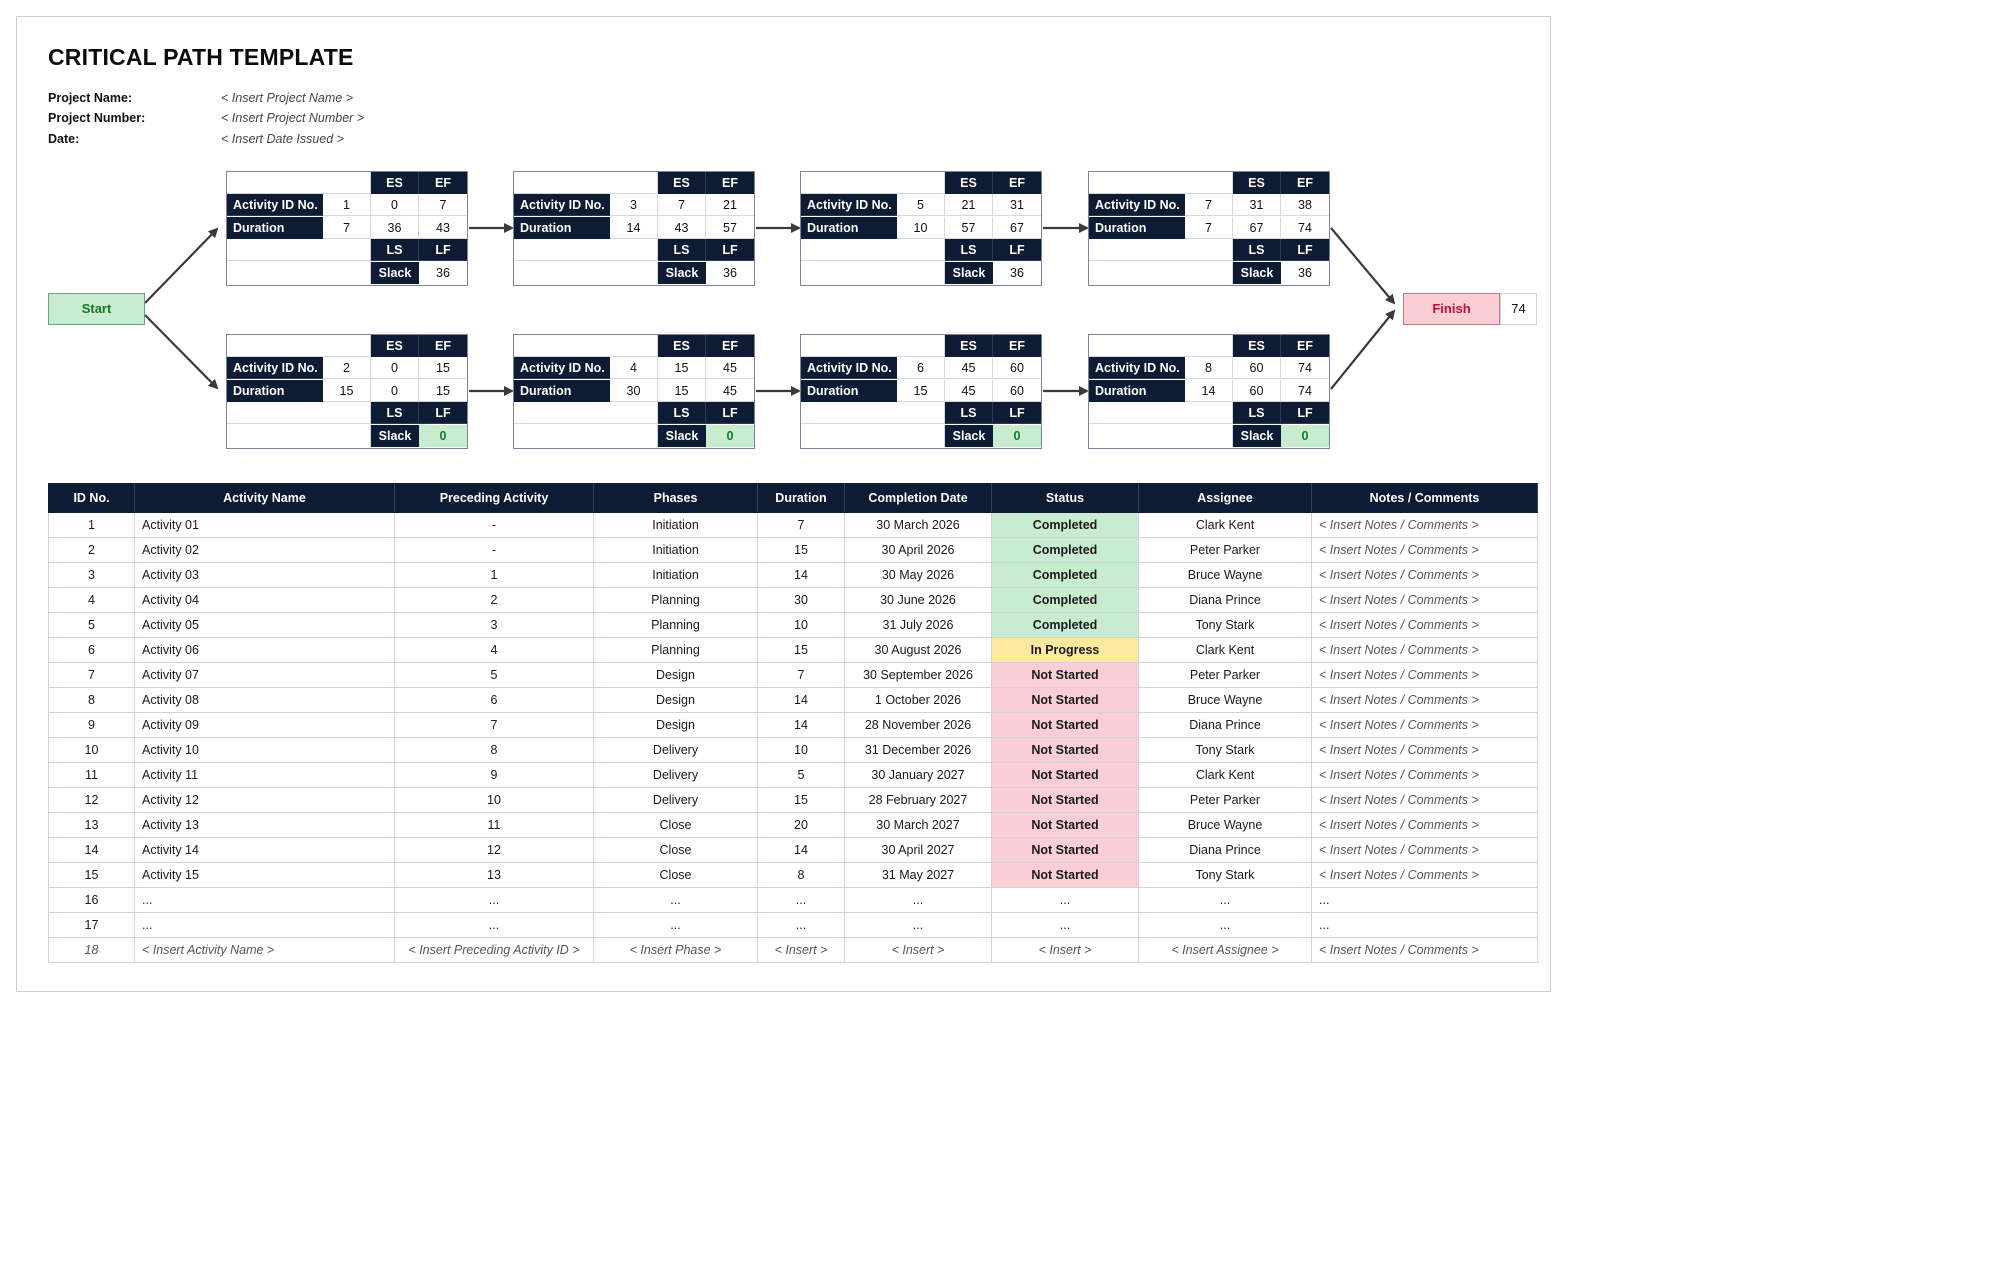 The image size is (1993, 1282). I want to click on completion-date-cell: 1 October 2026, so click(918, 700).